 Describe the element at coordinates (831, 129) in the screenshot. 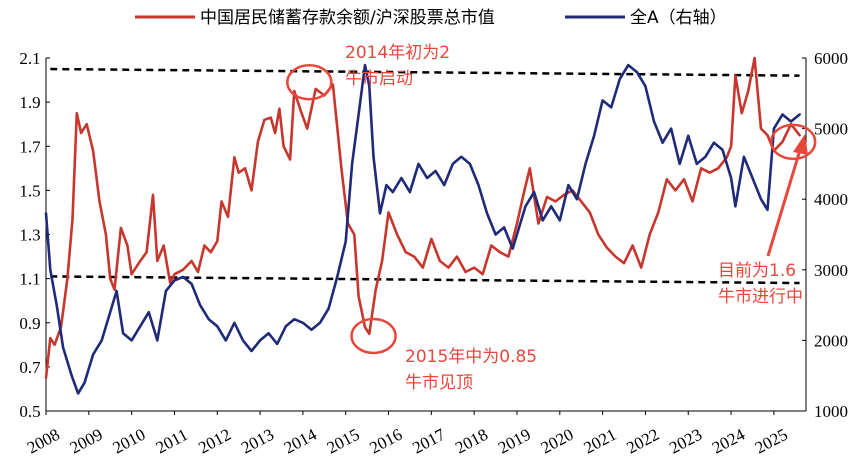

I see `right-tick-label: 5000` at that location.